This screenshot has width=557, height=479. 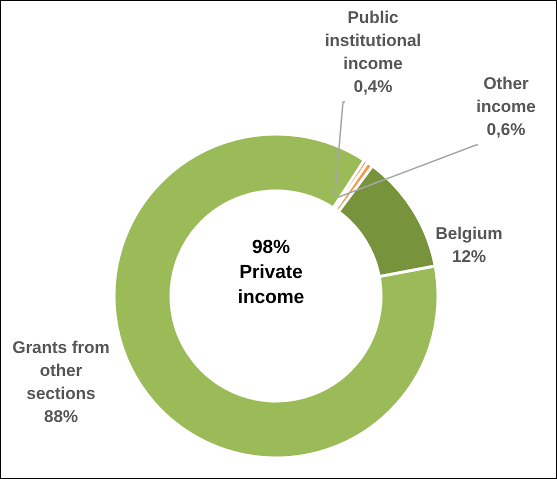 I want to click on slice-label: Public institutional income, so click(x=373, y=40).